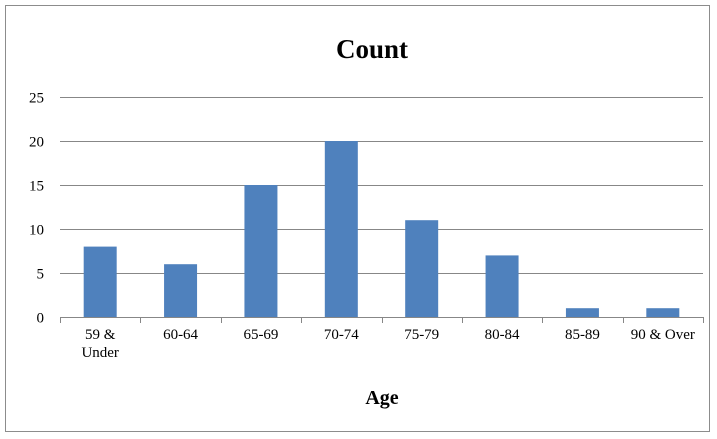  Describe the element at coordinates (36, 209) in the screenshot. I see `y-axis-ticks: 0 5 10 15 20 25` at that location.